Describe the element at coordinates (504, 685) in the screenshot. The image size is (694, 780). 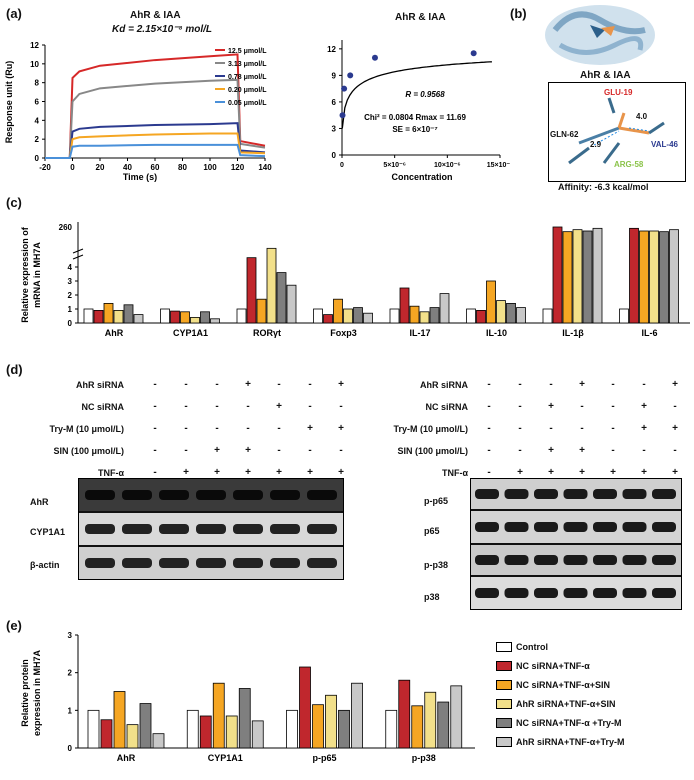
I see `legend-swatch` at that location.